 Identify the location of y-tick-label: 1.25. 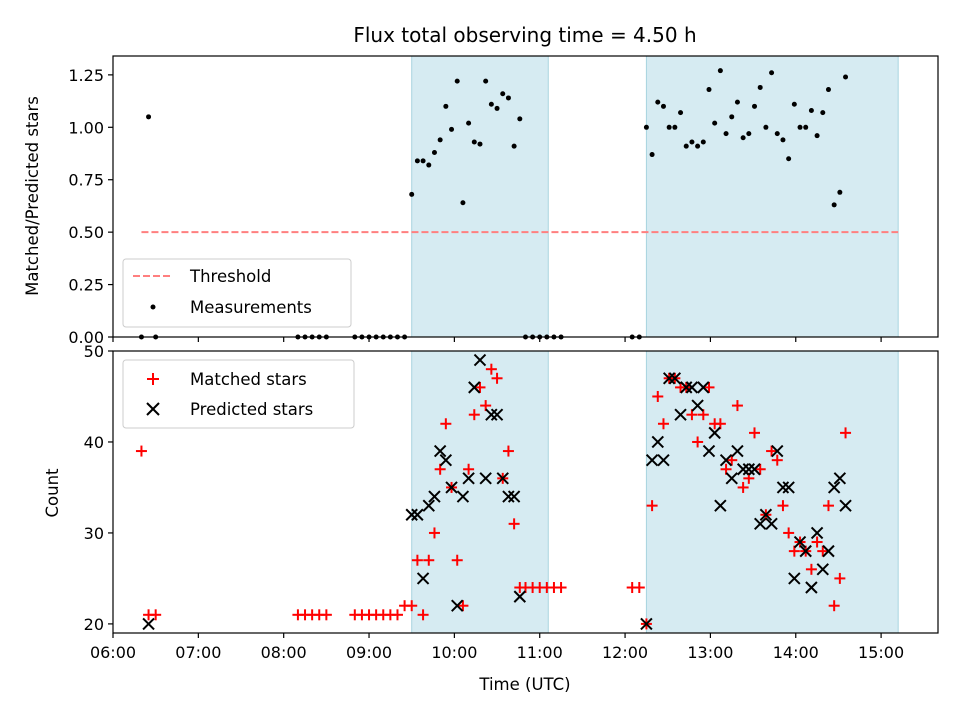
(86, 75).